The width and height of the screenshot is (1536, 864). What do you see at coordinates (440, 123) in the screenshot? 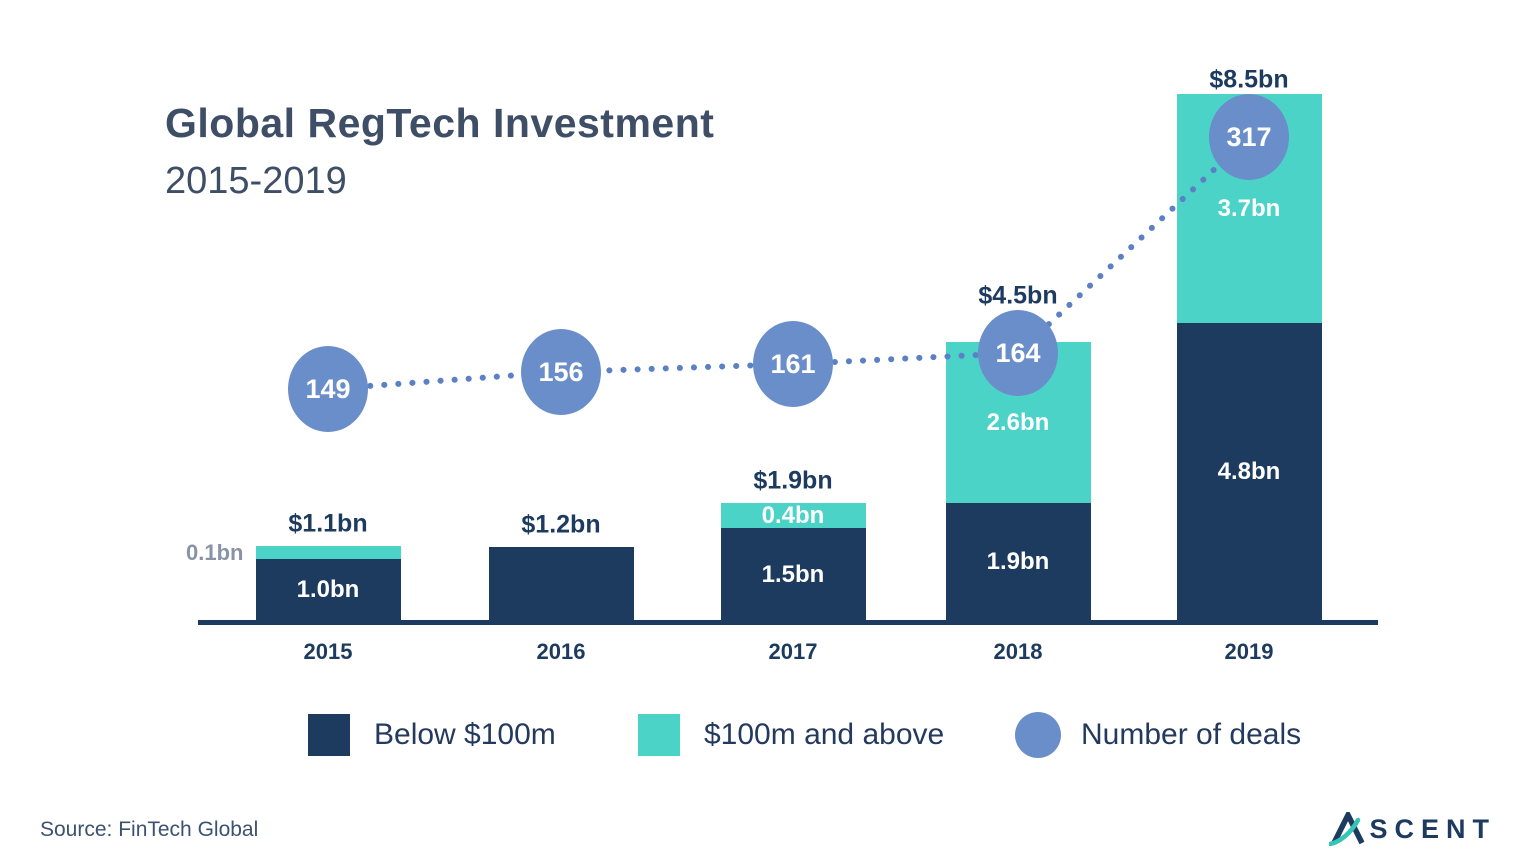
I see `chart-title: Global RegTech Investment` at bounding box center [440, 123].